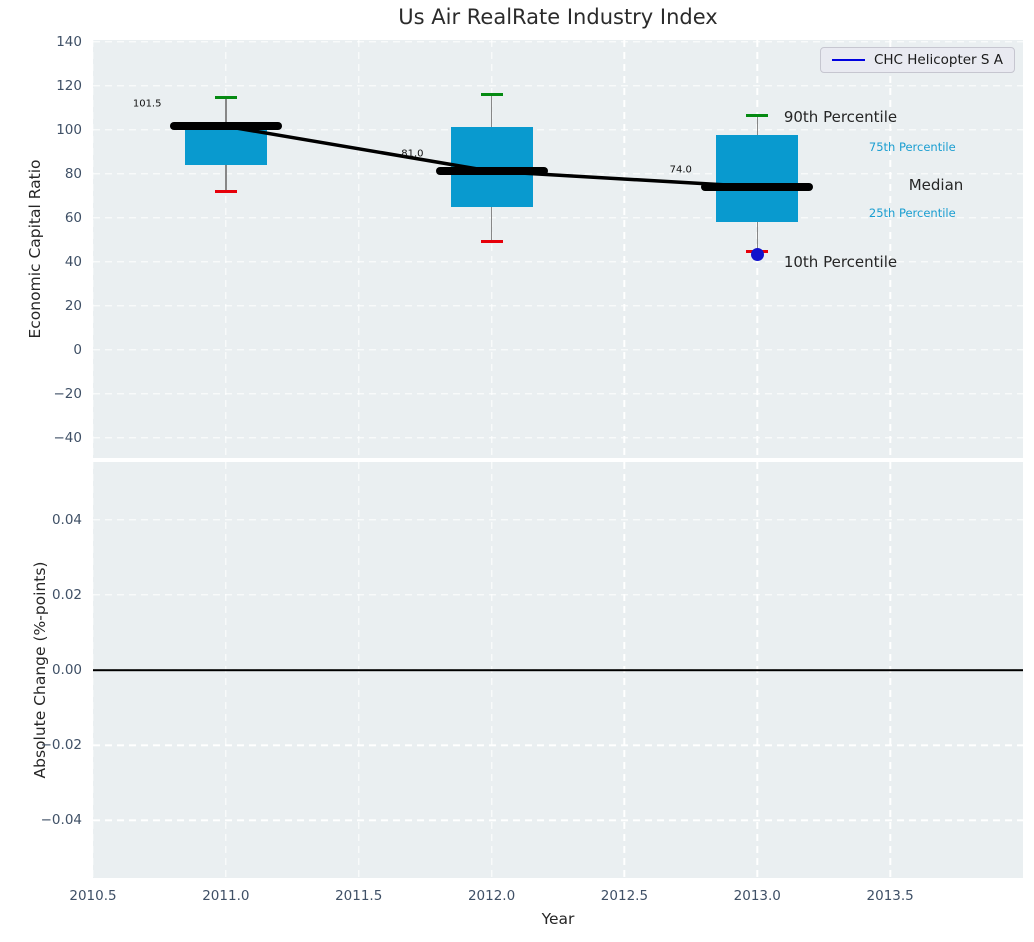  What do you see at coordinates (840, 261) in the screenshot?
I see `annotation-10th-percentile: 10th Percentile` at bounding box center [840, 261].